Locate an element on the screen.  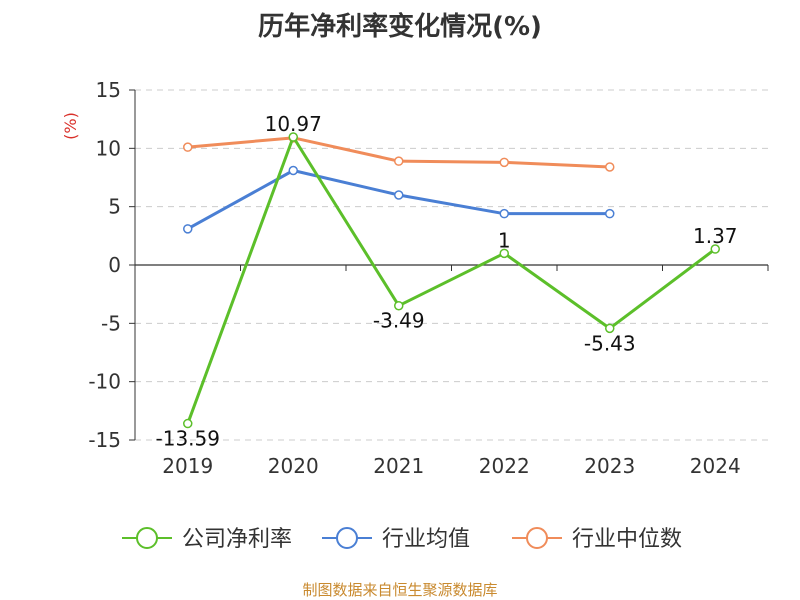
y-tick-label: -5 is located at coordinates (111, 323).